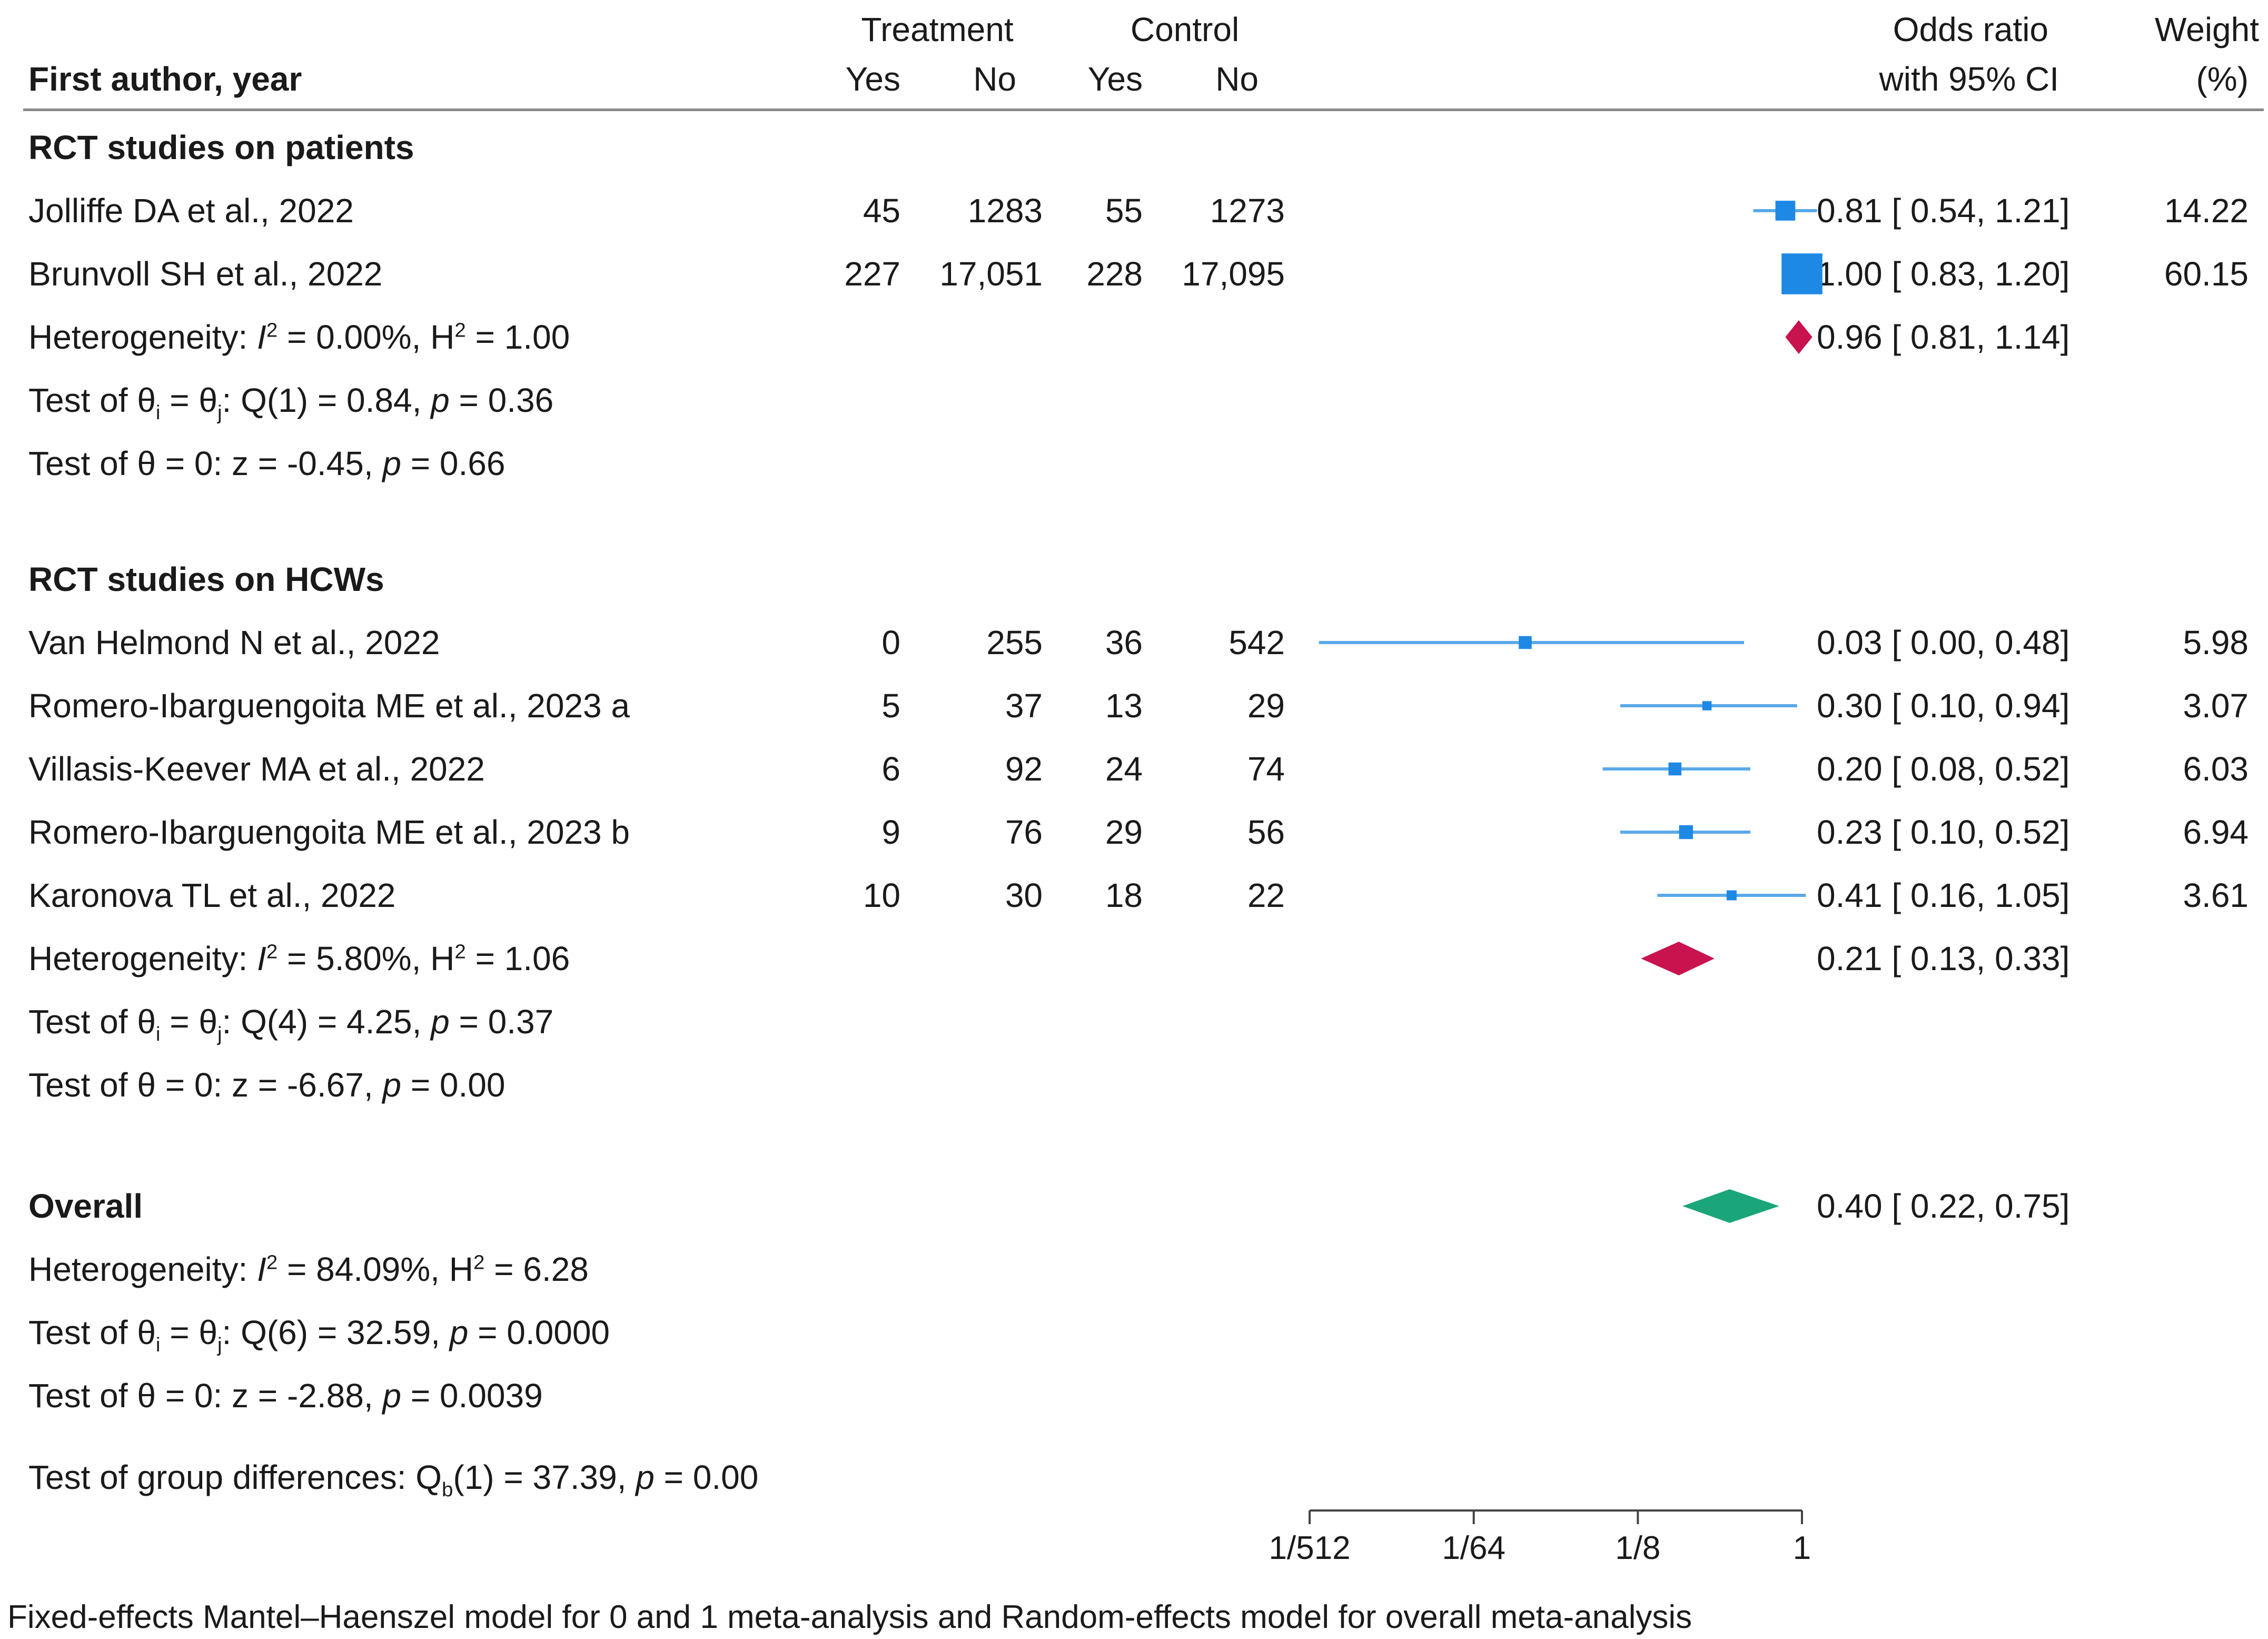 This screenshot has height=1639, width=2268. I want to click on treatment-yes-cell: 5, so click(891, 706).